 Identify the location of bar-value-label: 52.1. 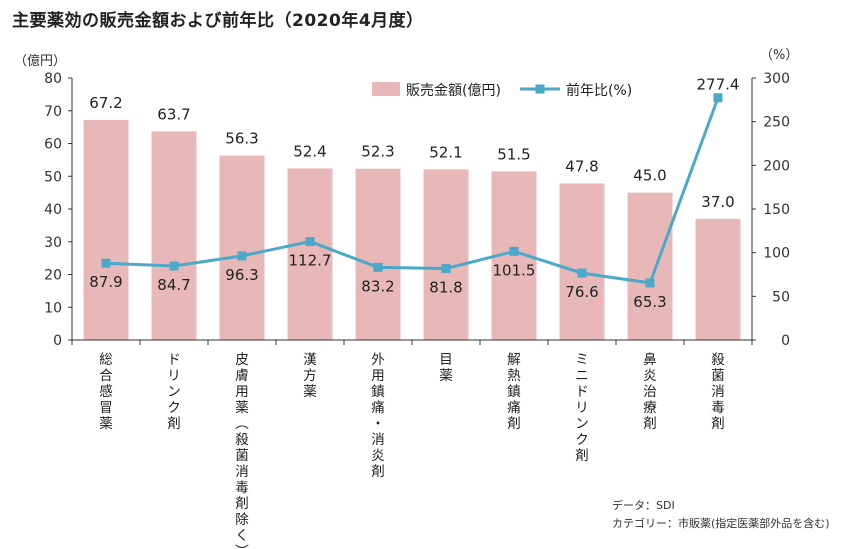
(445, 152).